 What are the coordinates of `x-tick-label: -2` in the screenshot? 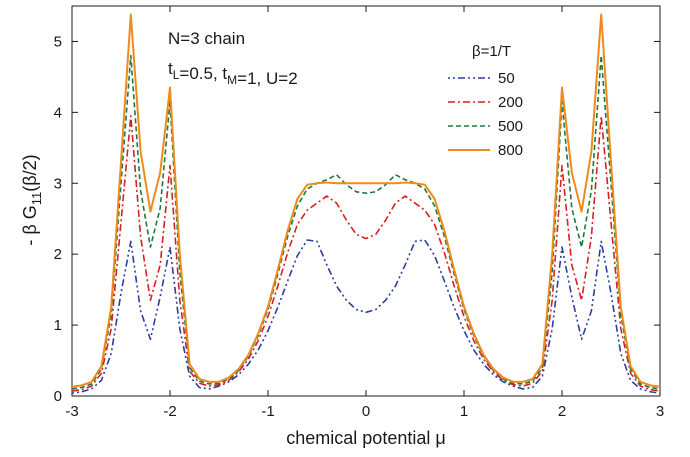 It's located at (169, 411).